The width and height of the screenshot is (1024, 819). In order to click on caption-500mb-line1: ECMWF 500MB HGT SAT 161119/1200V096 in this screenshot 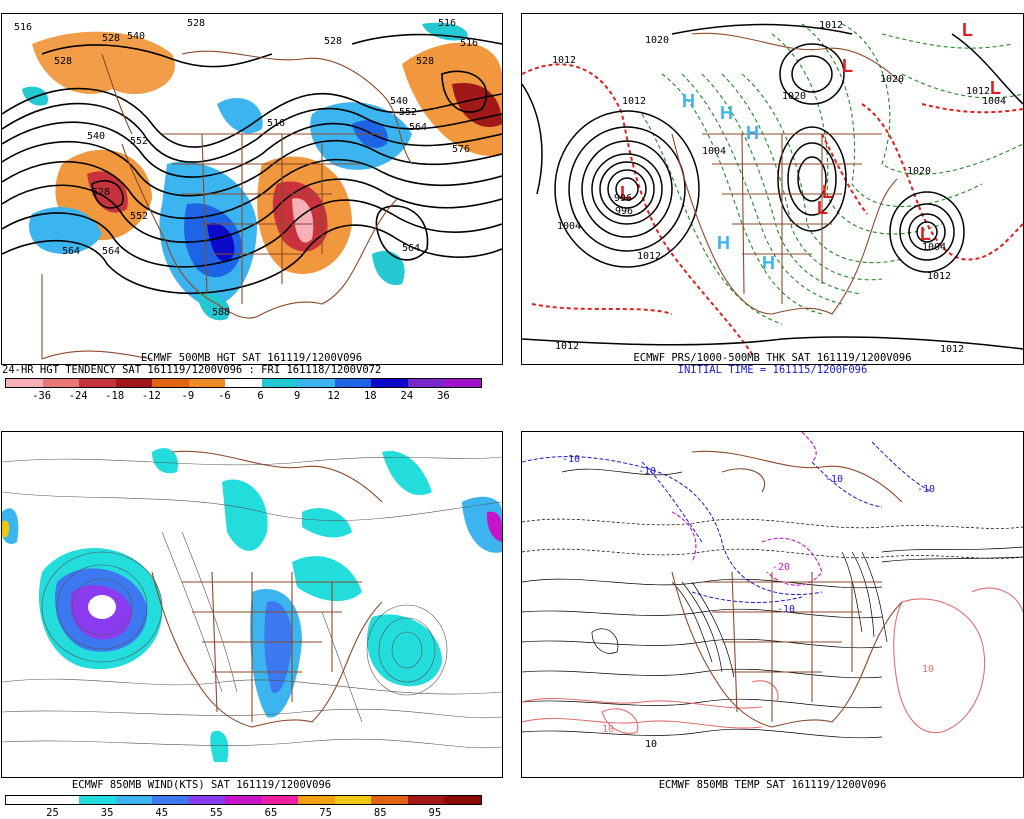, I will do `click(251, 358)`.